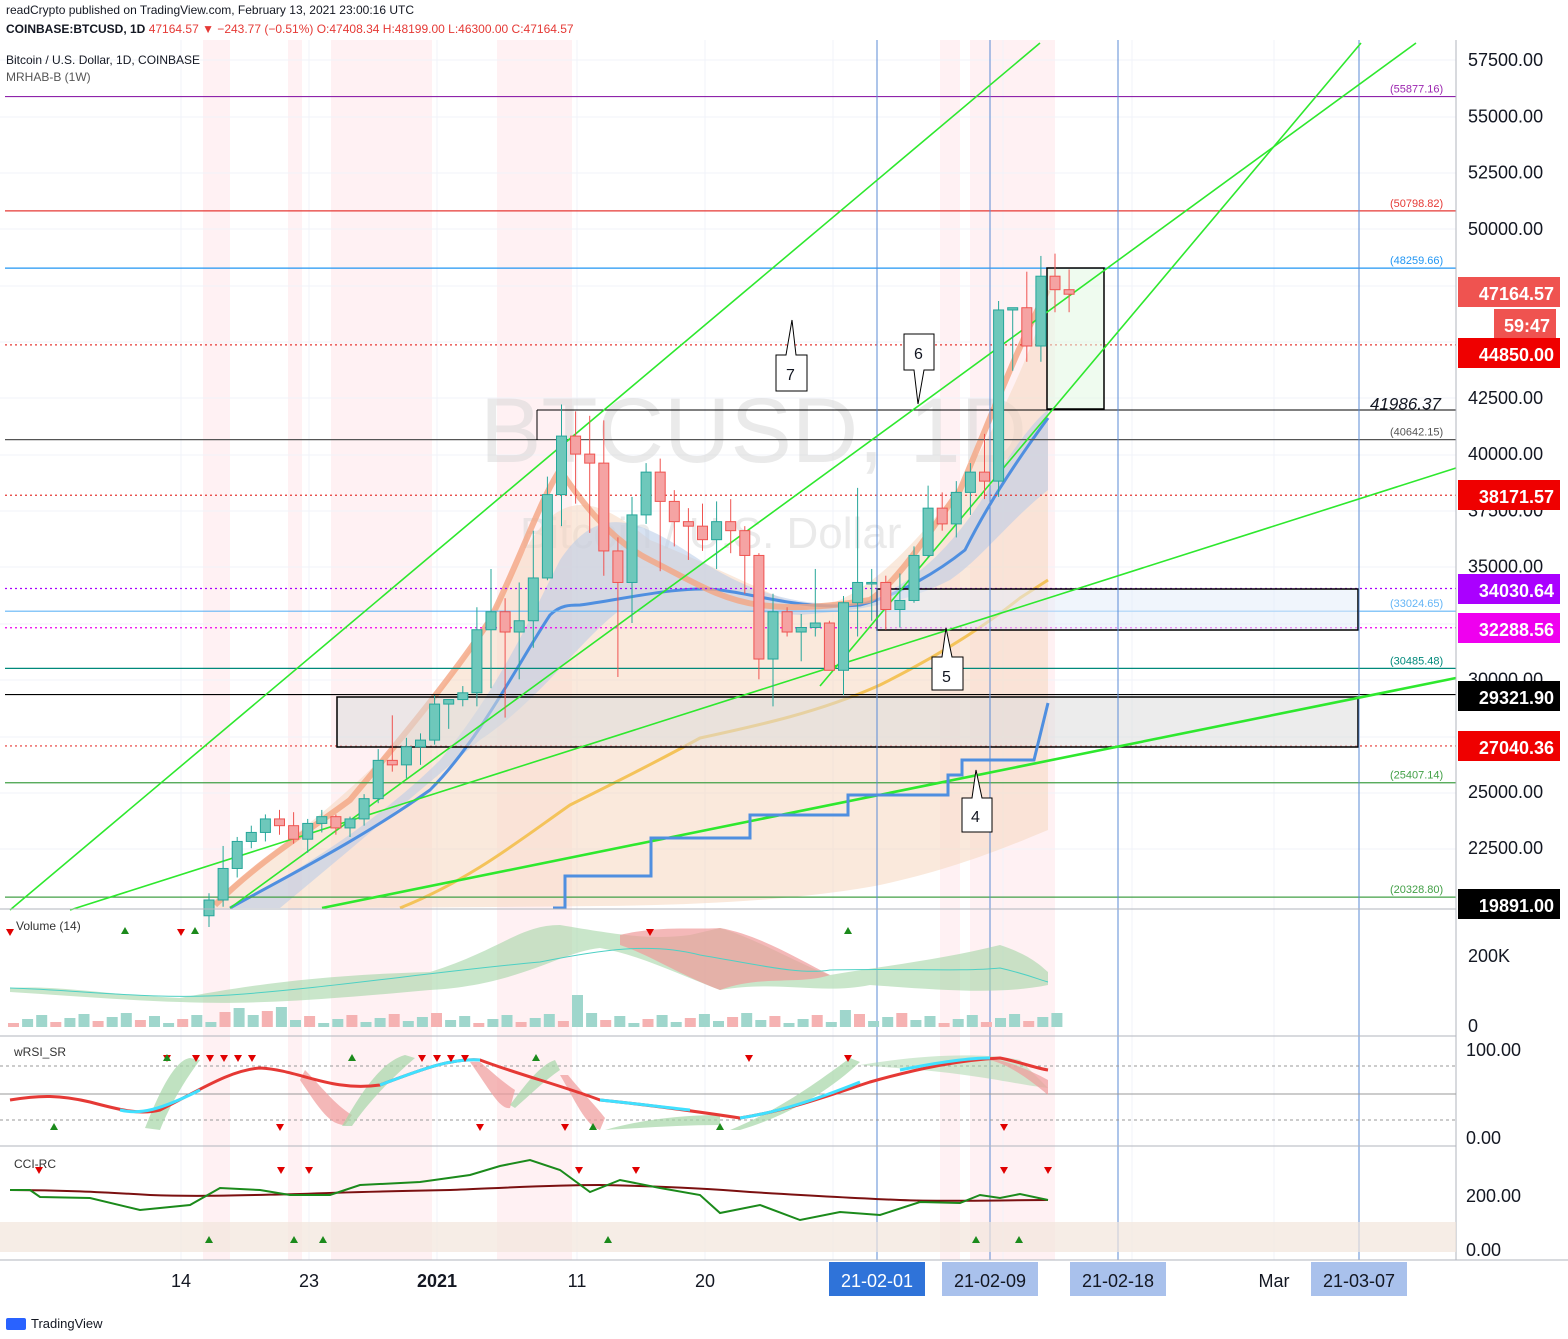 This screenshot has width=1568, height=1339. What do you see at coordinates (1516, 355) in the screenshot?
I see `price-badge-text: 44850.00` at bounding box center [1516, 355].